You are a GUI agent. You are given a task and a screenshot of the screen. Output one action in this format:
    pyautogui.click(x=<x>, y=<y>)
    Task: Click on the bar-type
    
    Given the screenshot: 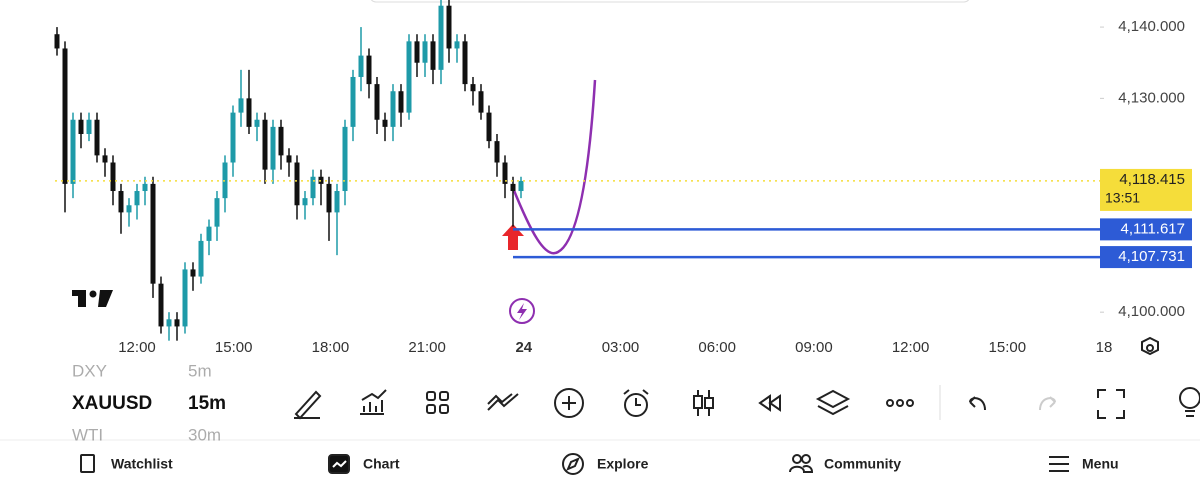 What is the action you would take?
    pyautogui.click(x=703, y=403)
    